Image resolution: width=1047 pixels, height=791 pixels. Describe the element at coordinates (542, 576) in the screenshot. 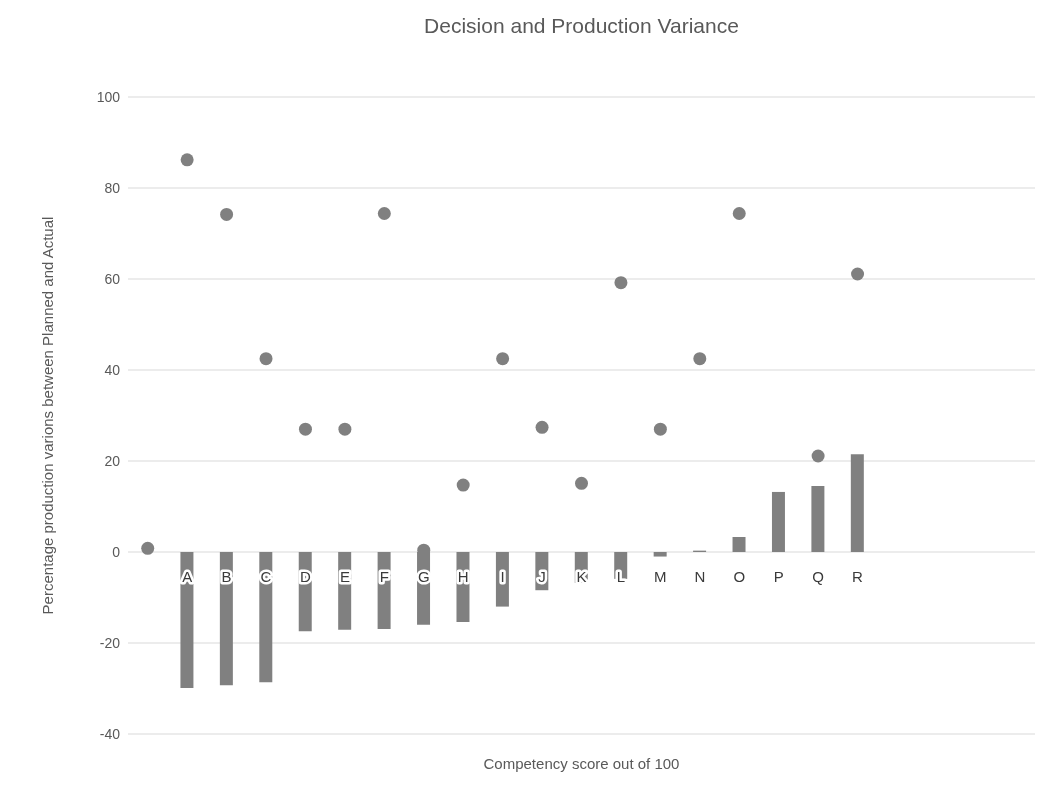

I see `x-tick-label: J` at that location.